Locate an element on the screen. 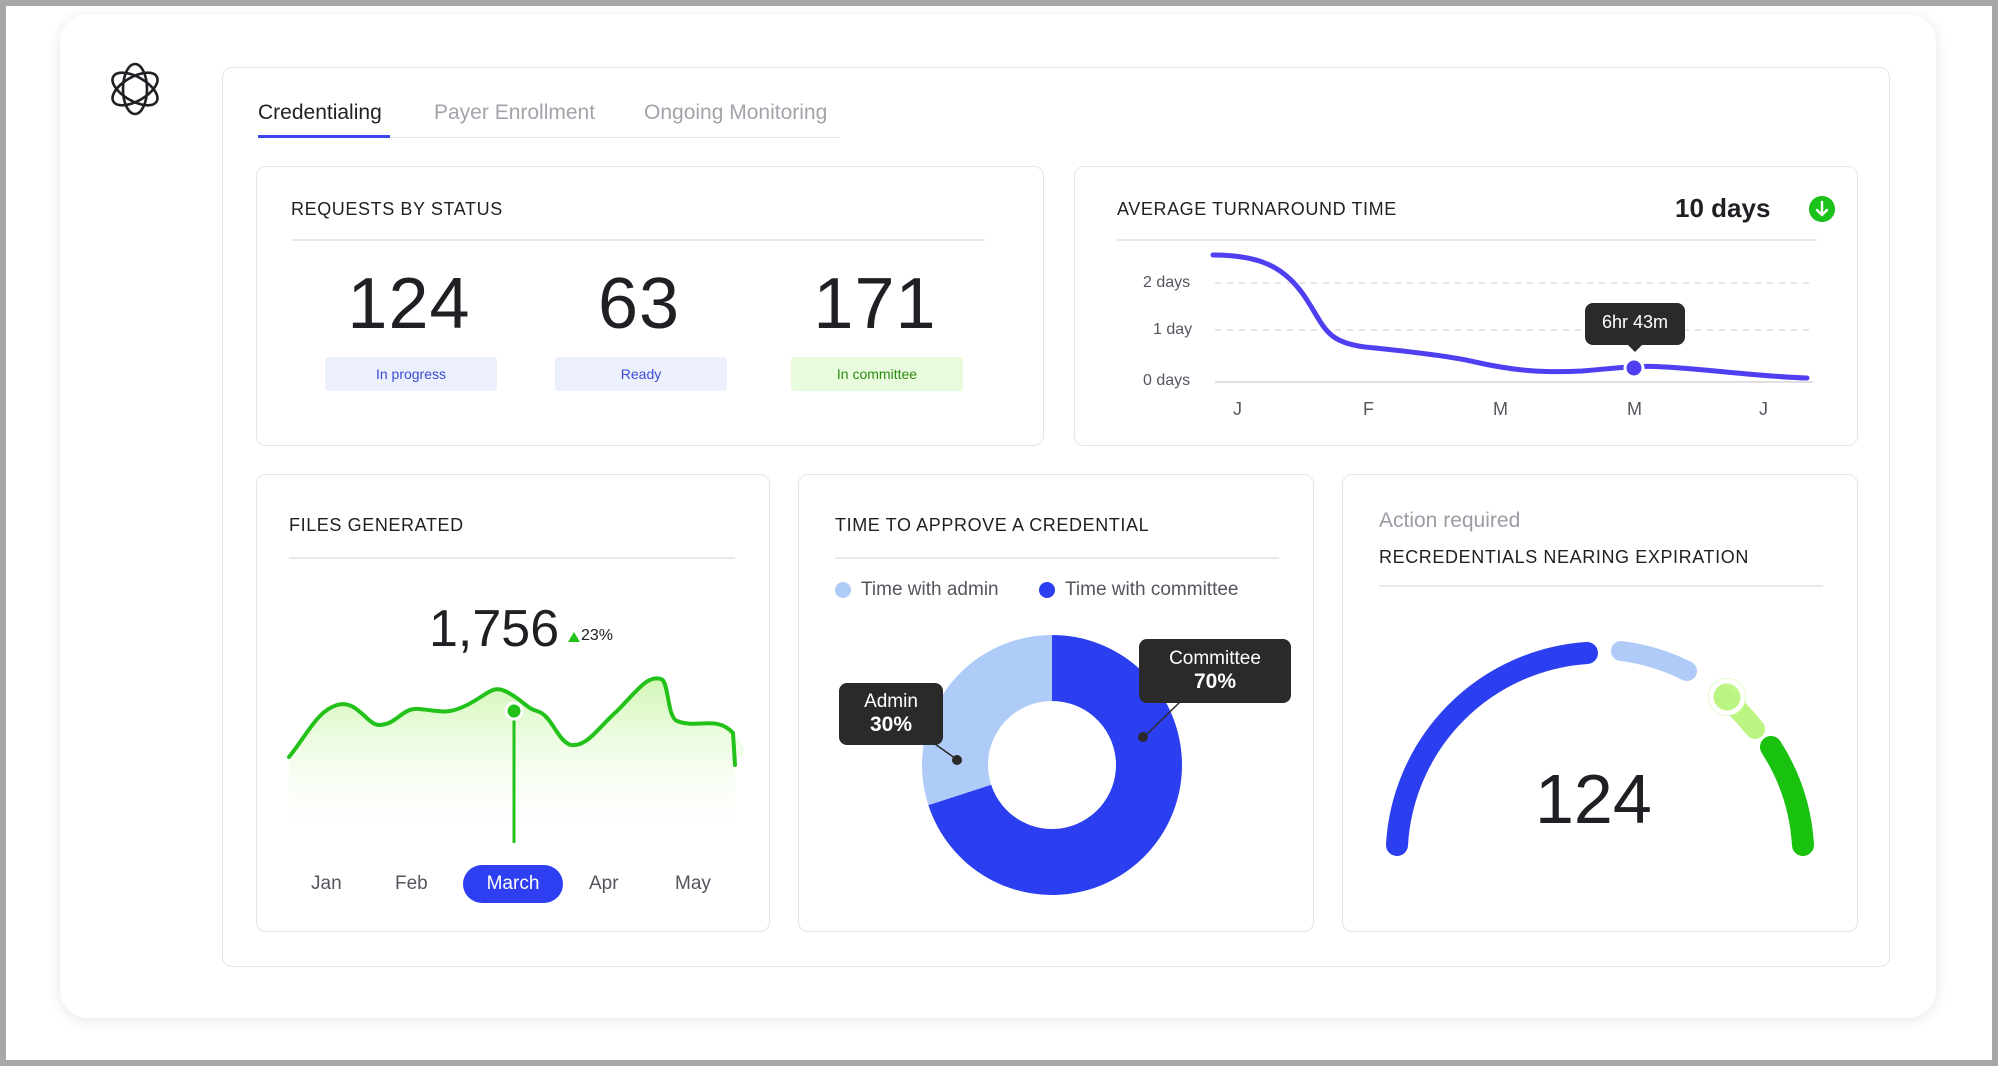 Image resolution: width=1998 pixels, height=1066 pixels. turnaround-highlight-point is located at coordinates (1634, 368).